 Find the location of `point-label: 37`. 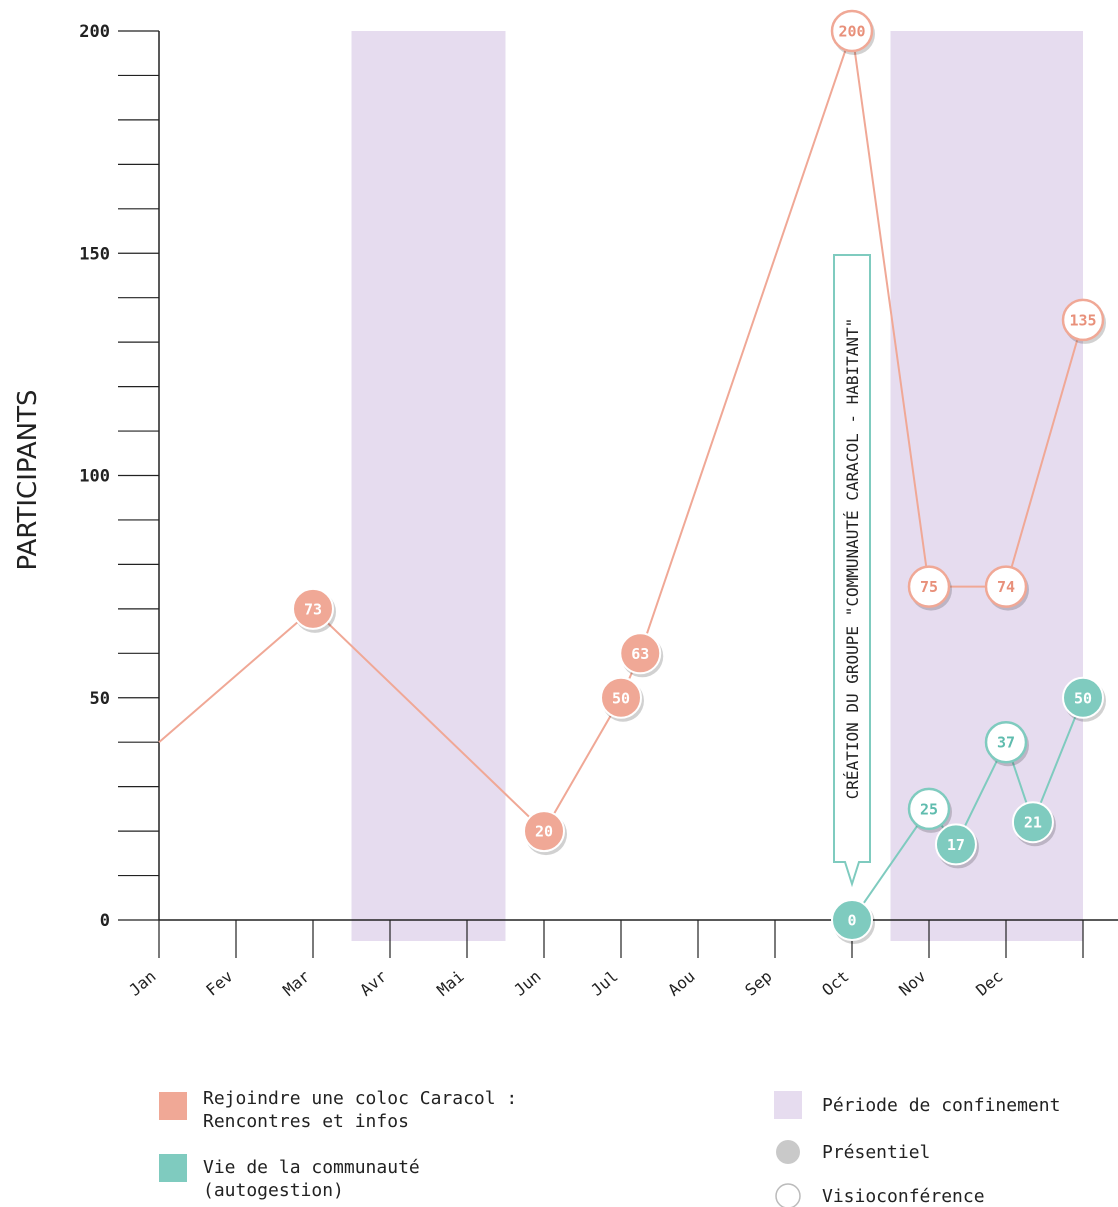

point-label: 37 is located at coordinates (1006, 743).